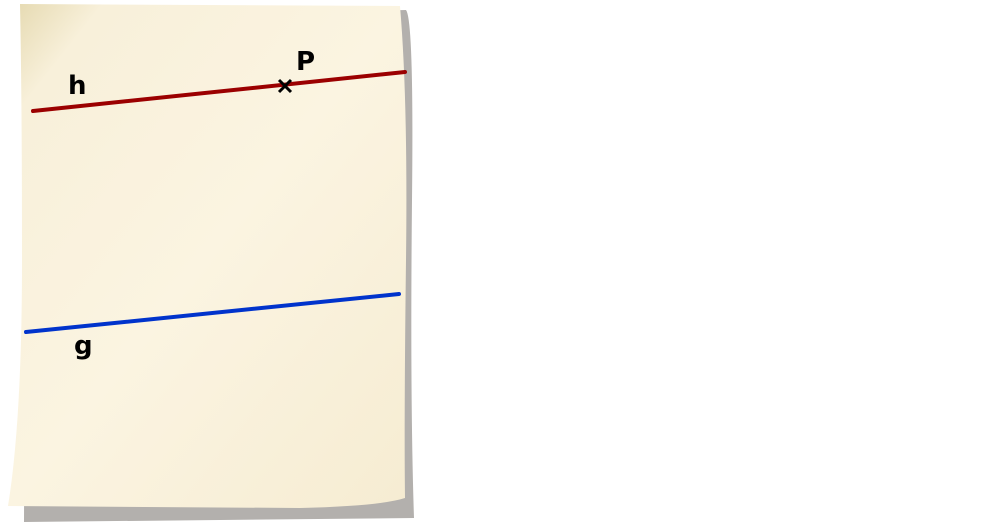  What do you see at coordinates (305, 62) in the screenshot?
I see `label-p: P` at bounding box center [305, 62].